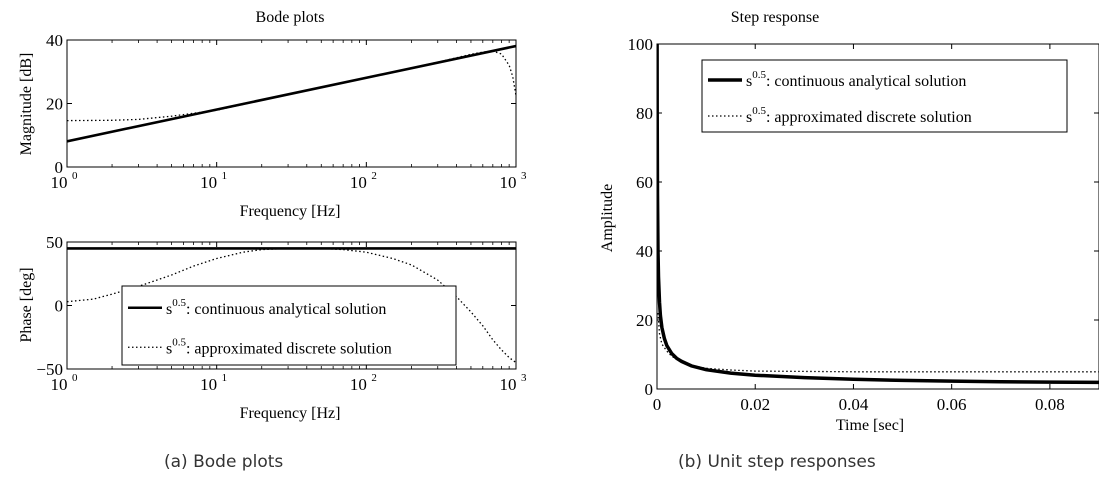 The width and height of the screenshot is (1099, 487). Describe the element at coordinates (870, 425) in the screenshot. I see `x-axis-label: Time [sec]` at that location.